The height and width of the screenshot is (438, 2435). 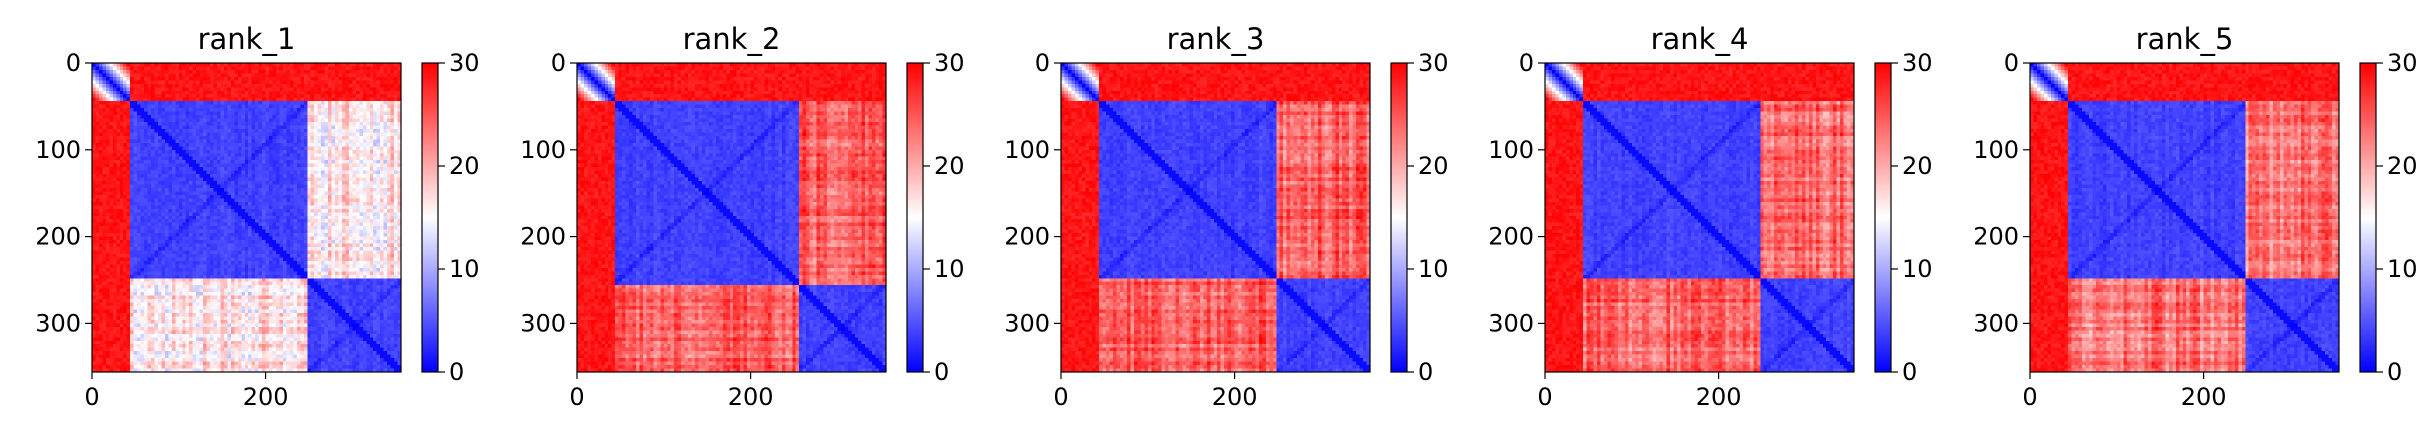 I want to click on chart-title: rank_3, so click(x=1216, y=39).